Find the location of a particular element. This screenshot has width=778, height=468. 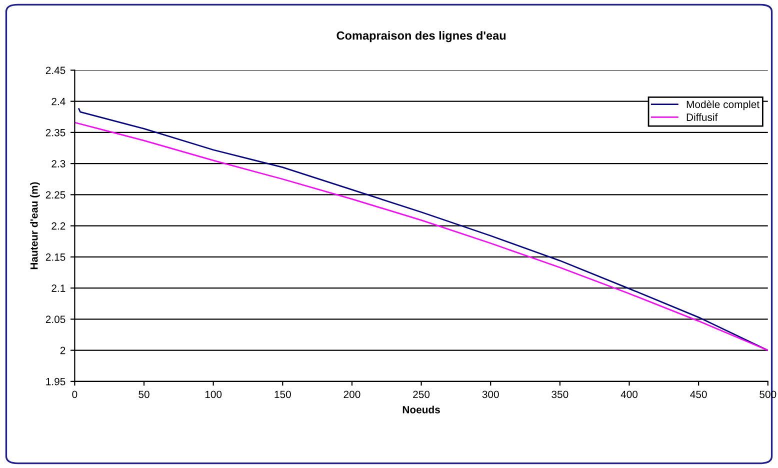

y-tick-label: 1.95 is located at coordinates (56, 382).